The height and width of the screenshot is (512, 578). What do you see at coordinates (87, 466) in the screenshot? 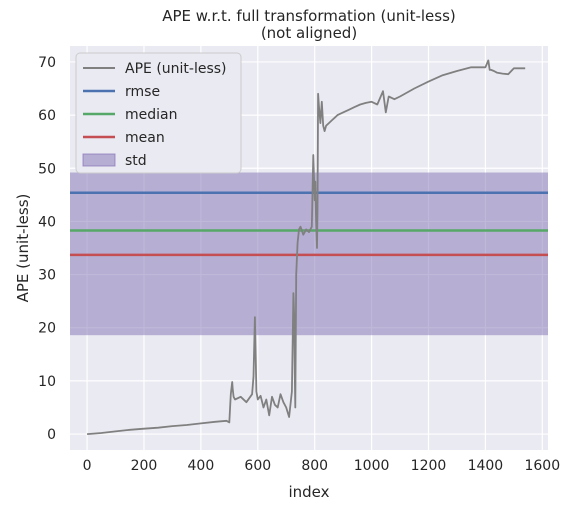
I see `x-tick-label: 0` at bounding box center [87, 466].